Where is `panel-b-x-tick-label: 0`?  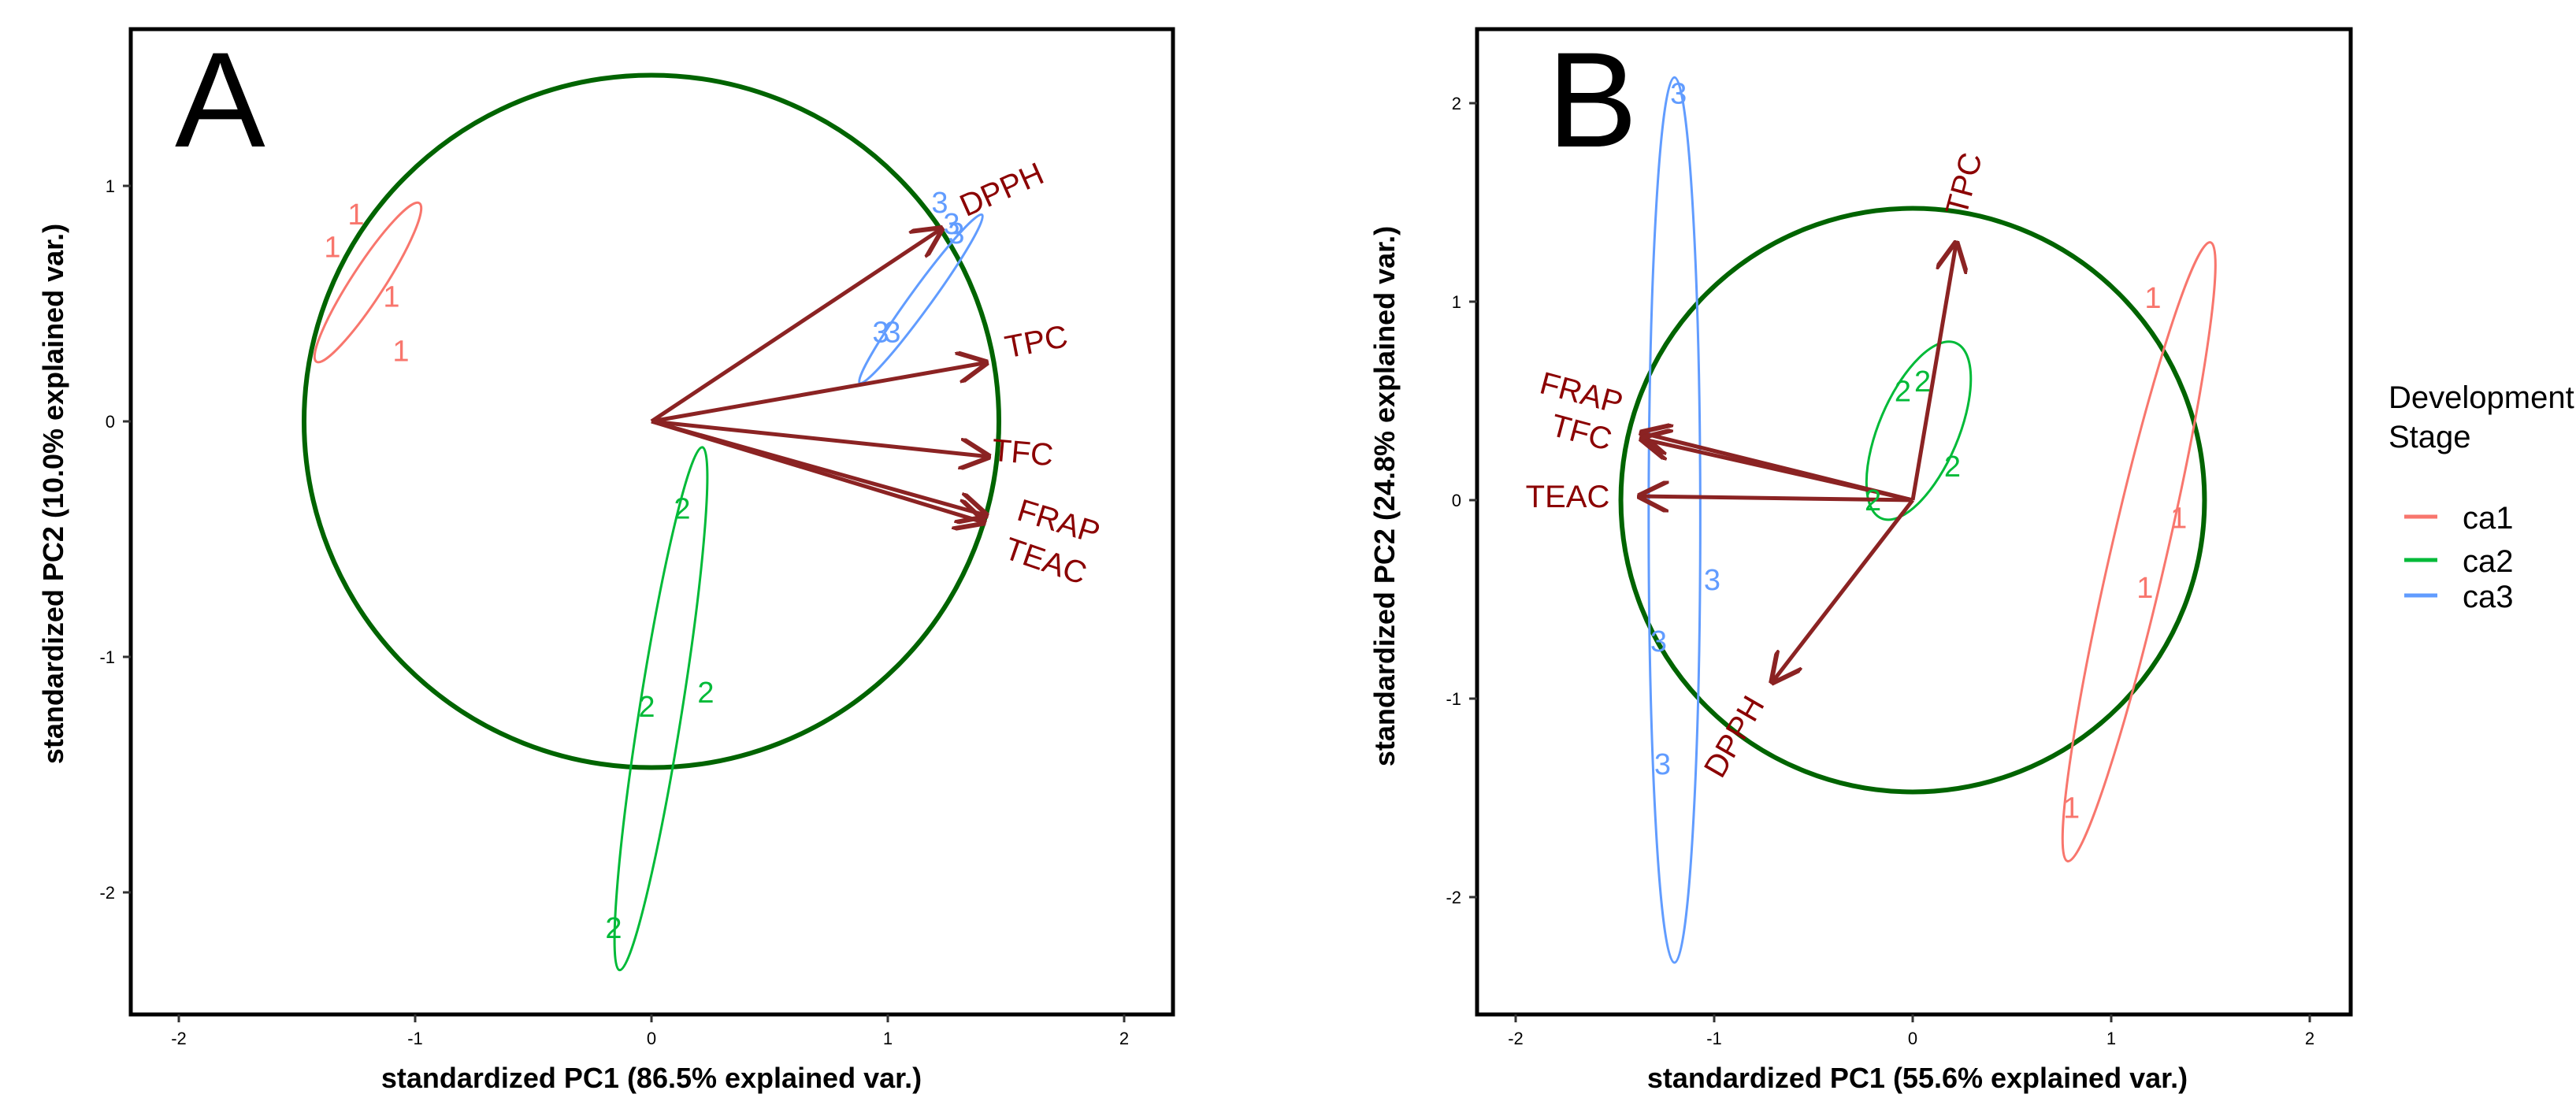
panel-b-x-tick-label: 0 is located at coordinates (1912, 1038).